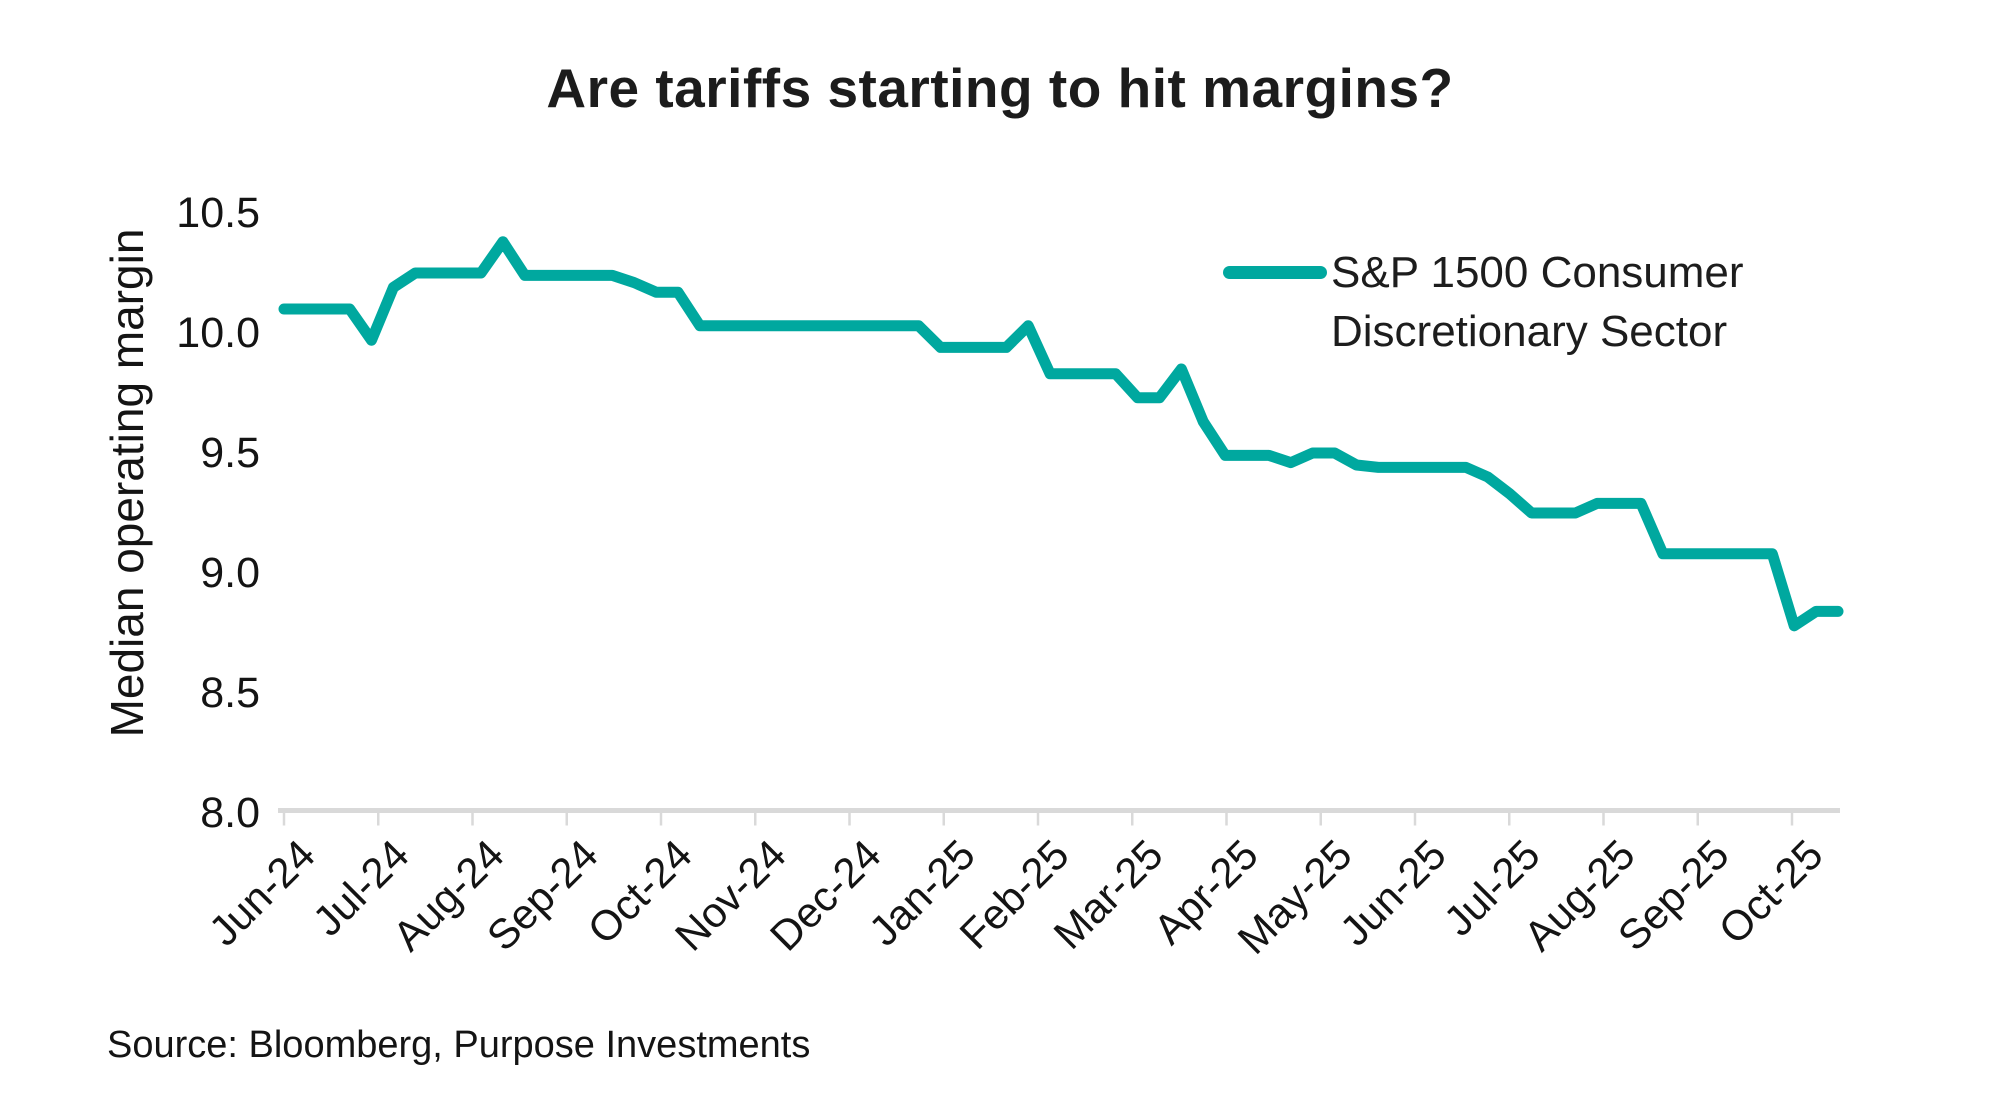 This screenshot has width=2000, height=1105. What do you see at coordinates (230, 573) in the screenshot?
I see `y-tick-label: 9.0` at bounding box center [230, 573].